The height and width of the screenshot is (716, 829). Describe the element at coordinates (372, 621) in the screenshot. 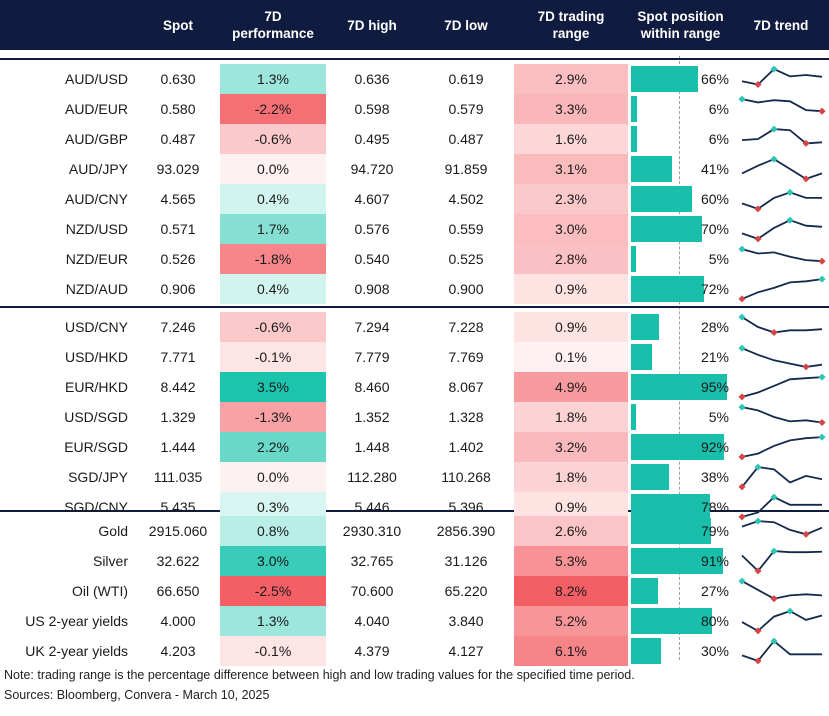

I see `high-value: 4.040` at that location.